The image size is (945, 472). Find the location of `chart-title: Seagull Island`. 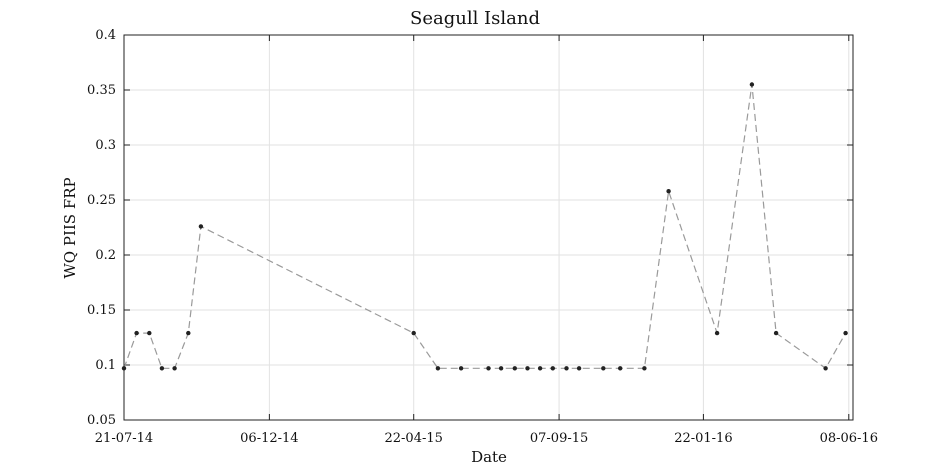

chart-title: Seagull Island is located at coordinates (475, 18).